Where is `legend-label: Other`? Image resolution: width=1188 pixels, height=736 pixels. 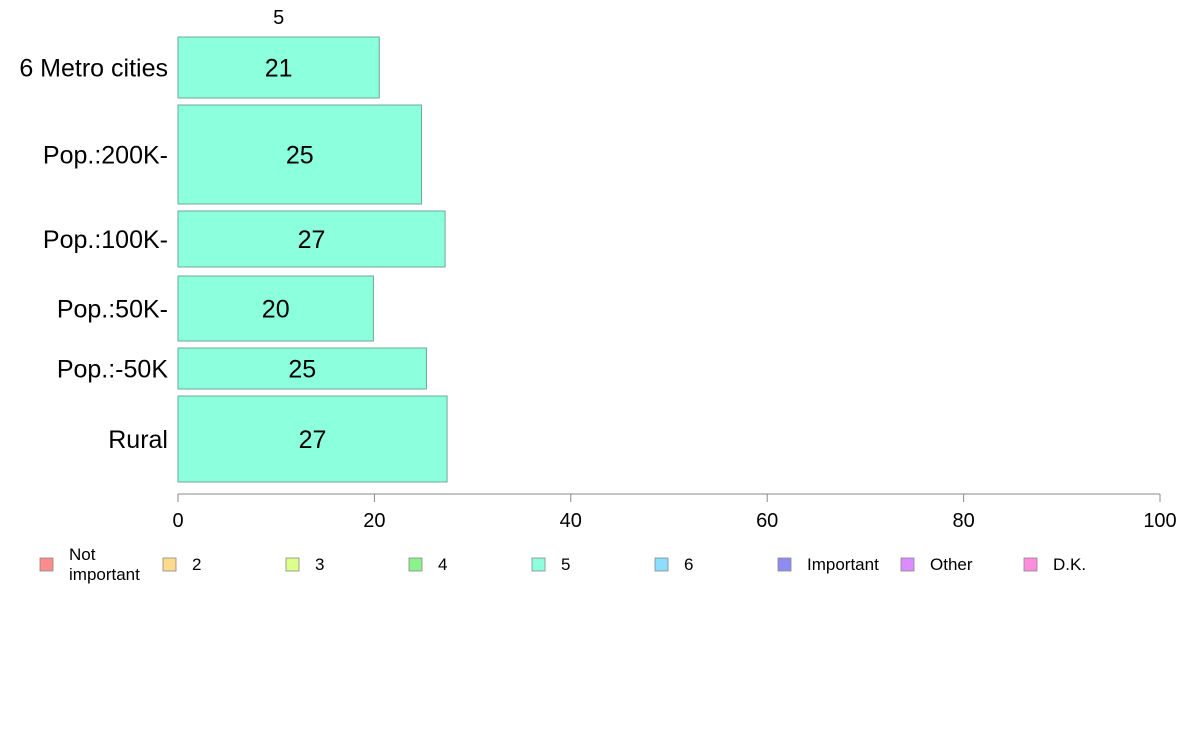
legend-label: Other is located at coordinates (951, 564).